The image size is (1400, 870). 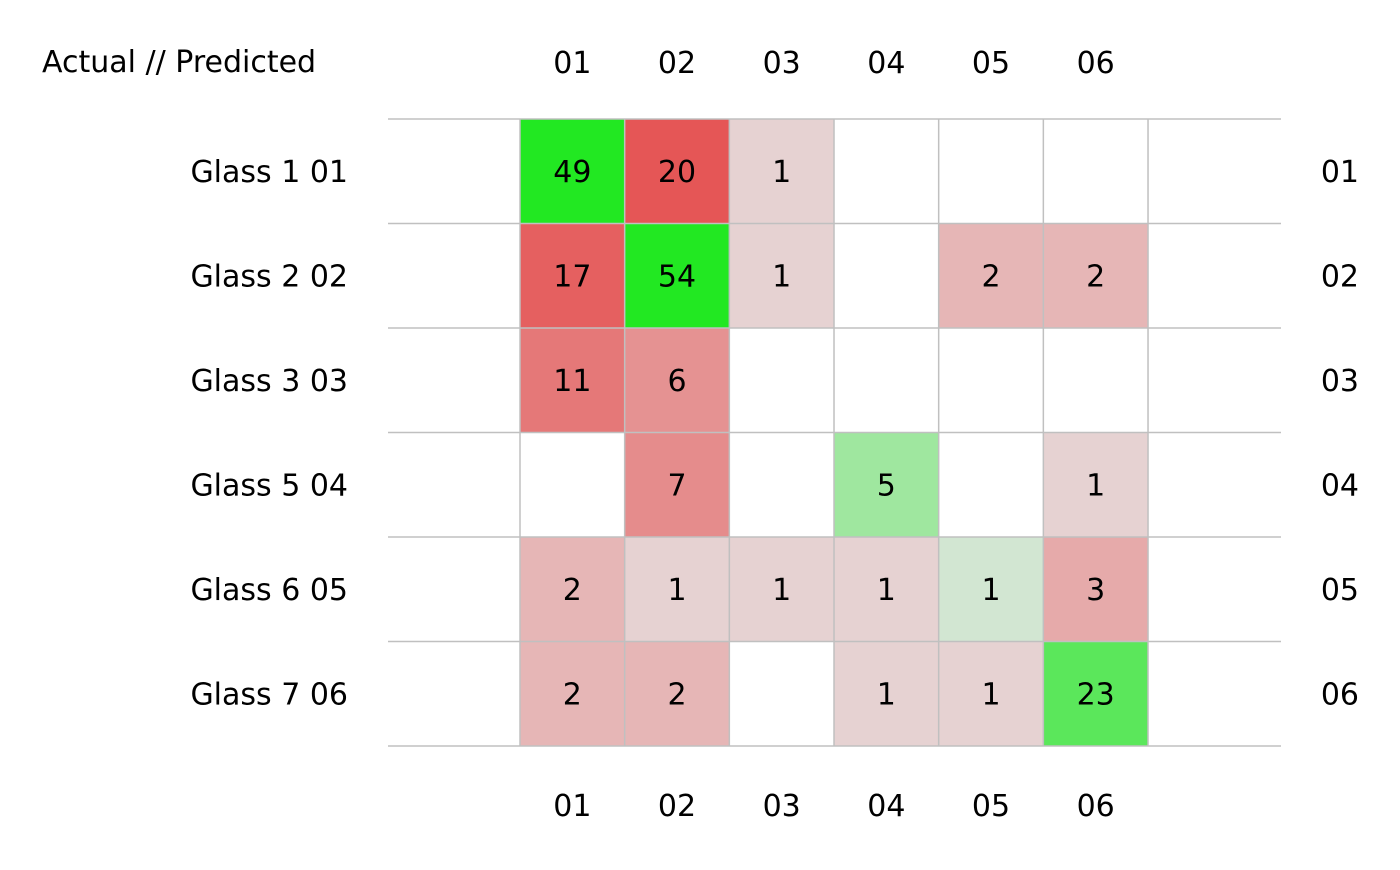 I want to click on row-label-right: 02, so click(x=1340, y=277).